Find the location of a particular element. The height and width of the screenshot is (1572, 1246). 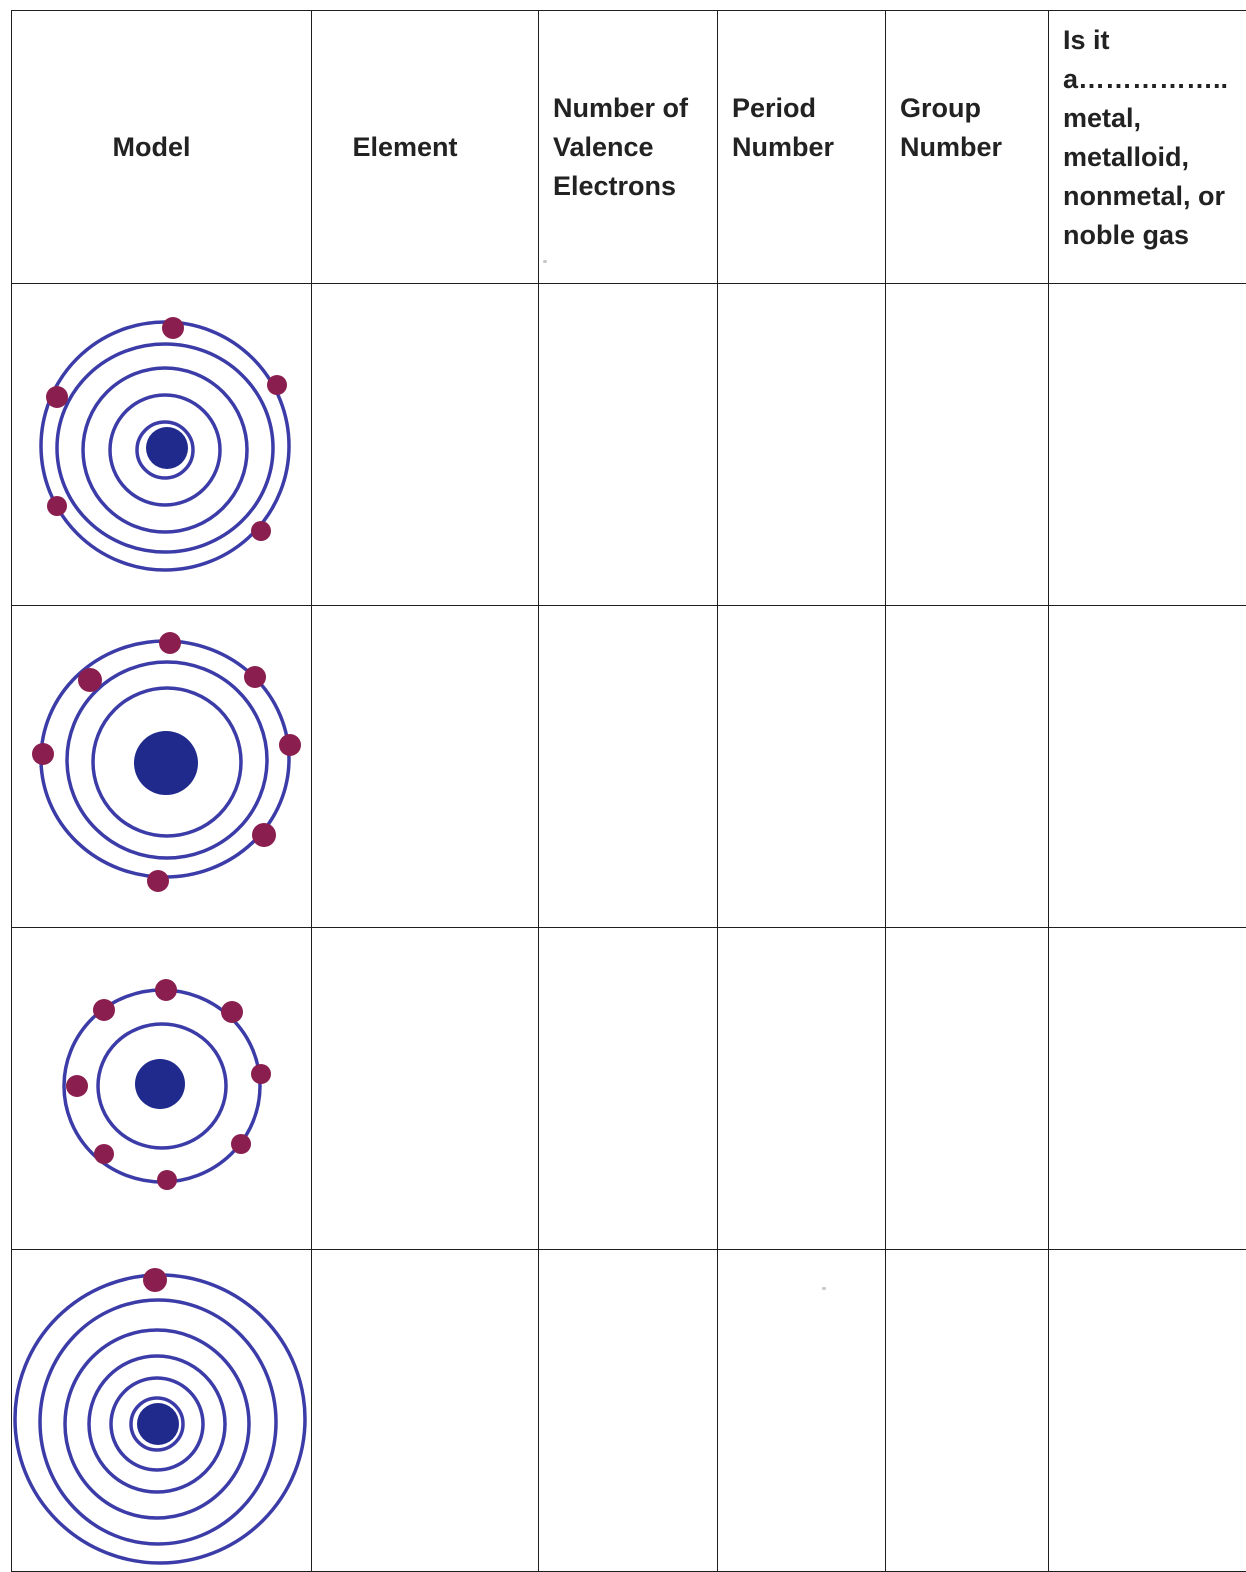

column-header-element: Element is located at coordinates (425, 147).